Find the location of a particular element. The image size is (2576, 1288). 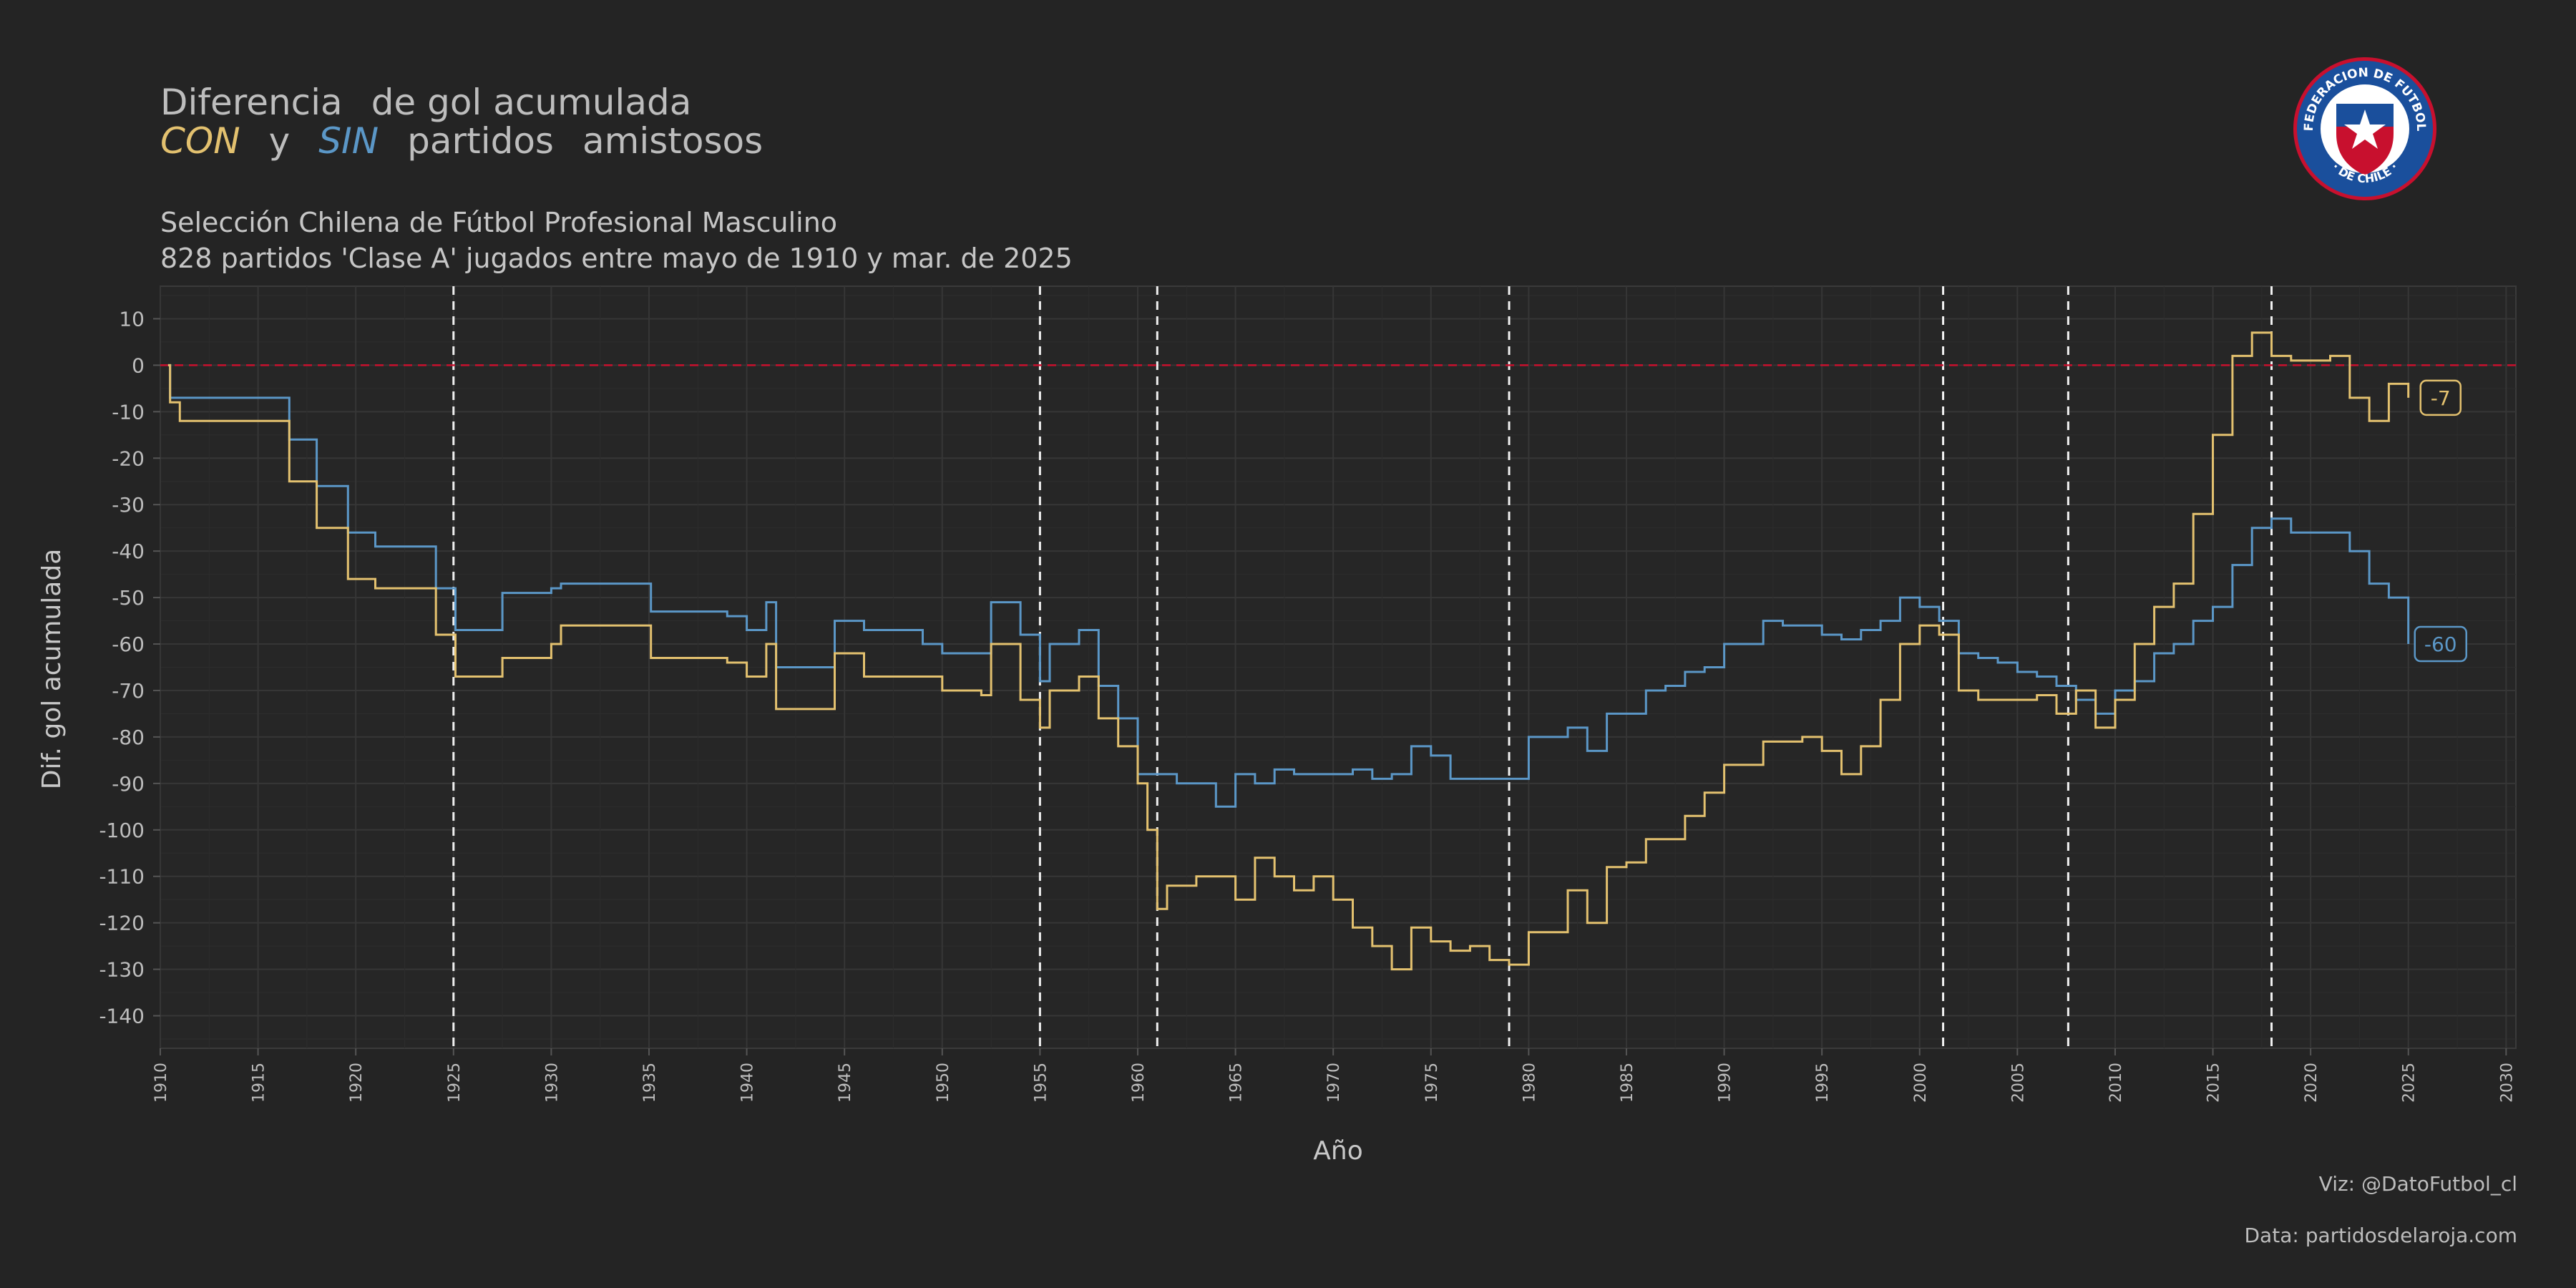

end-label-sin: -60 is located at coordinates (2440, 644).